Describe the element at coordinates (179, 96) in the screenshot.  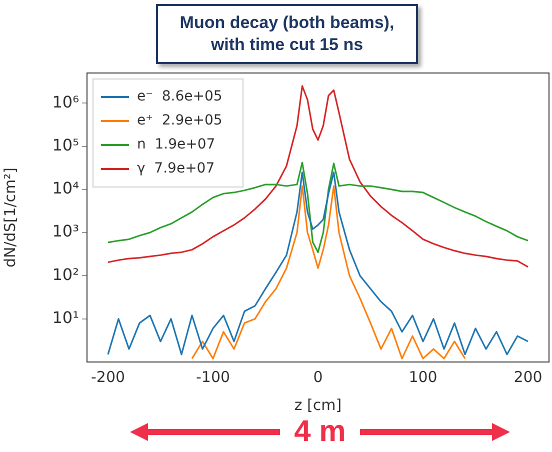
I see `legend-label: e⁻ 8.6e+05` at that location.